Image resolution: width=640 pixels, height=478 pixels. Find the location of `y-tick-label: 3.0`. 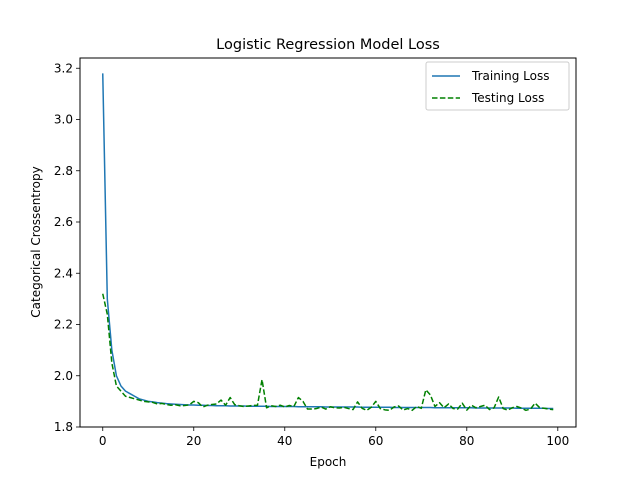

y-tick-label: 3.0 is located at coordinates (63, 120).